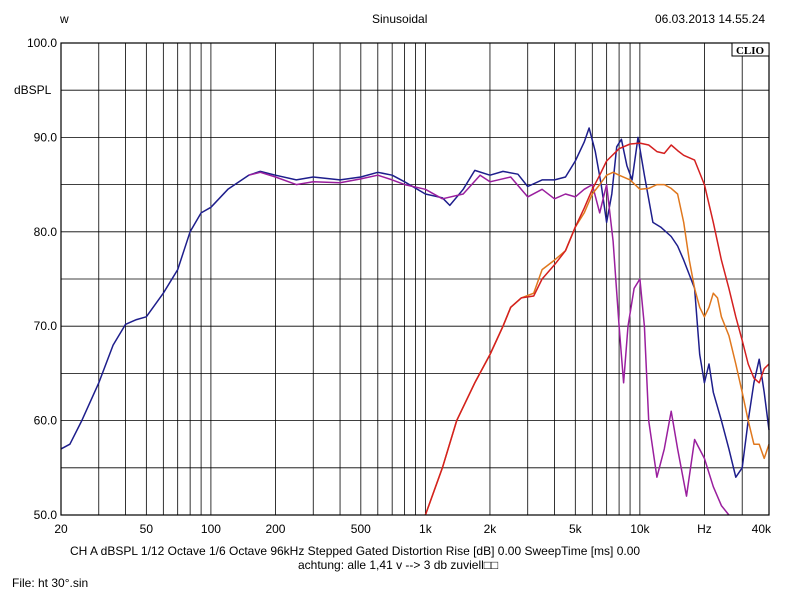  What do you see at coordinates (491, 529) in the screenshot?
I see `x-tick-label: 2k` at bounding box center [491, 529].